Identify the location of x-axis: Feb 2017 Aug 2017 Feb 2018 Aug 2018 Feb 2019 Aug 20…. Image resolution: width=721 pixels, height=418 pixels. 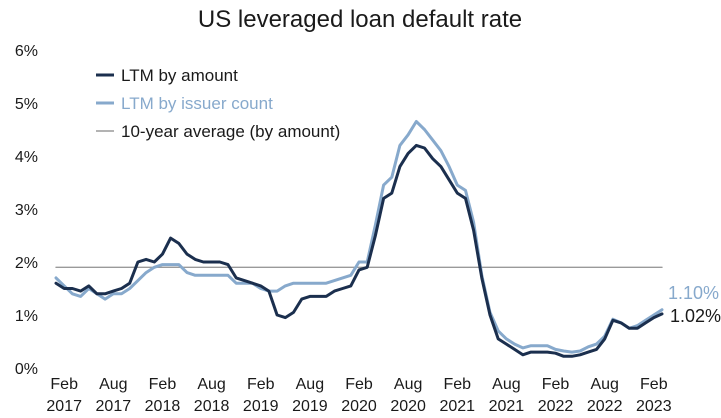
(358, 395).